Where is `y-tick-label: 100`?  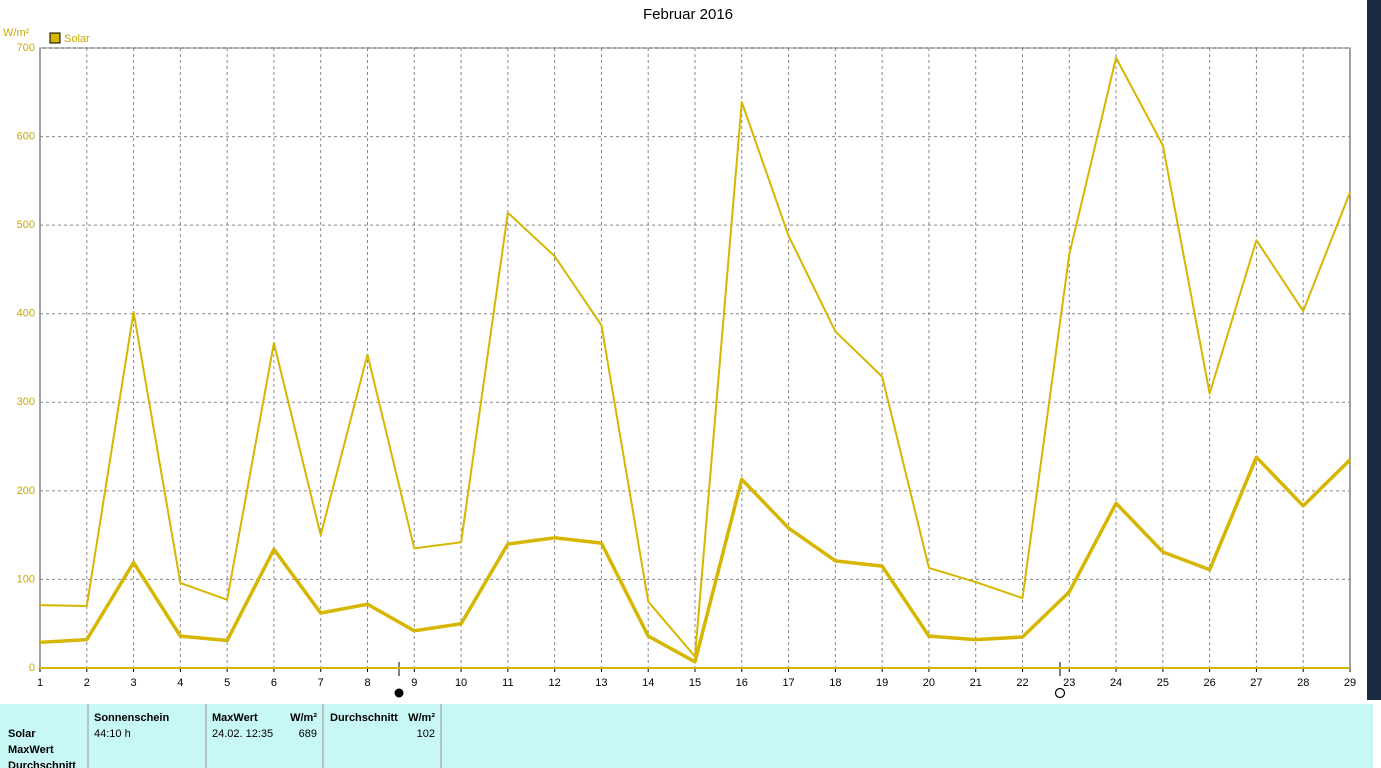
y-tick-label: 100 is located at coordinates (26, 579).